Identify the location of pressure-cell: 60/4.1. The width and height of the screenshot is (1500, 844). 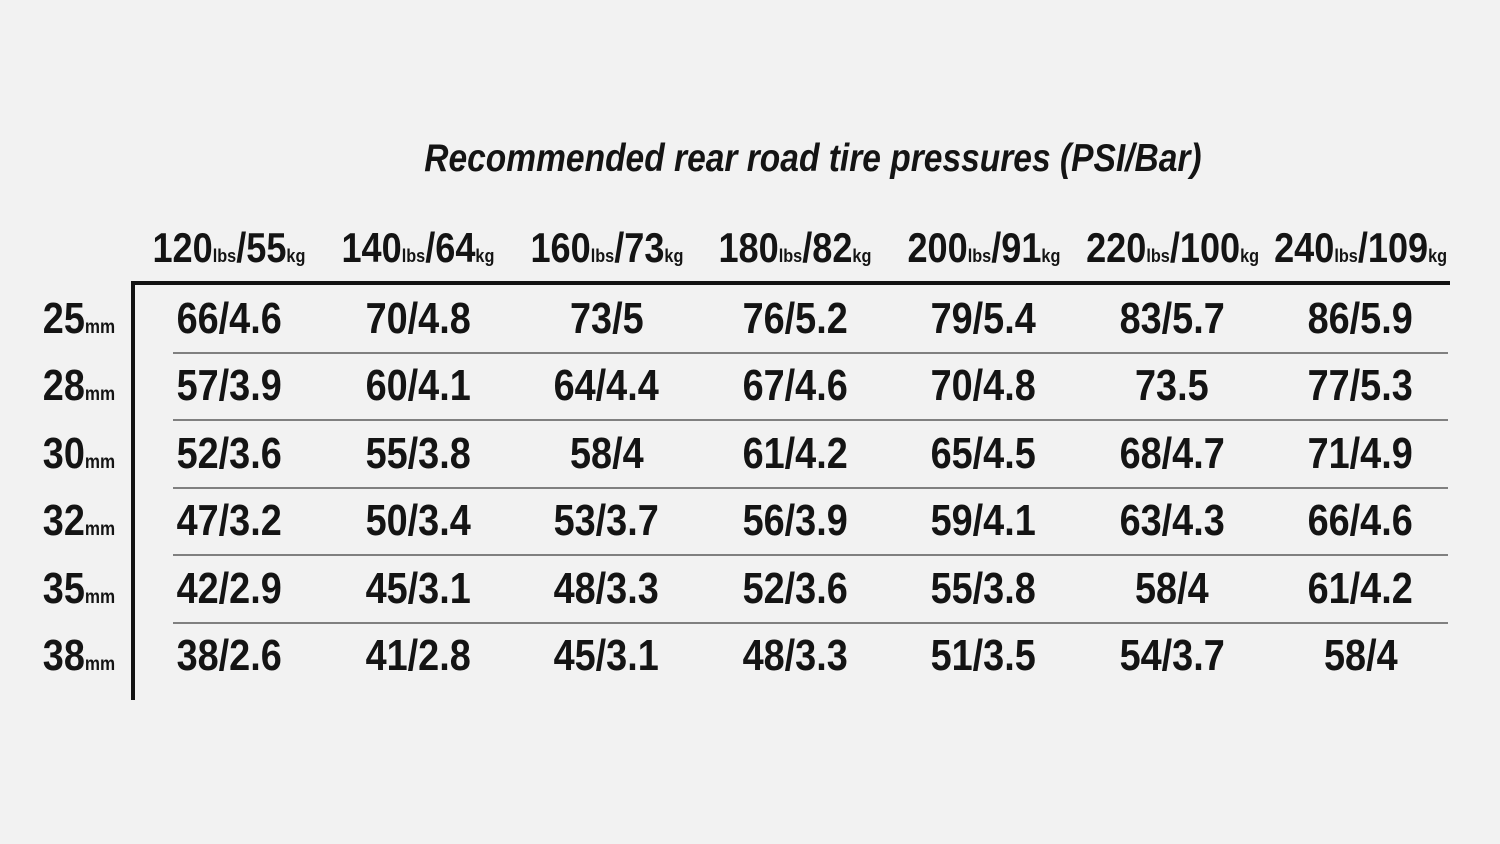
(418, 387).